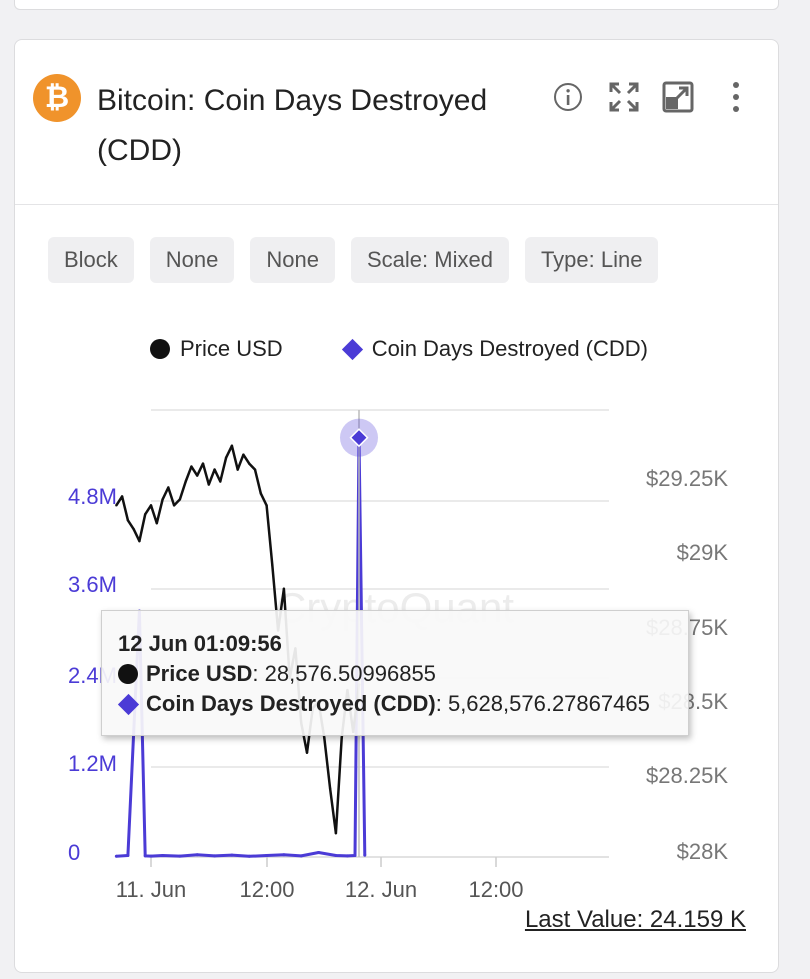 The width and height of the screenshot is (810, 979). Describe the element at coordinates (687, 775) in the screenshot. I see `right-axis-label: $28.25K` at that location.